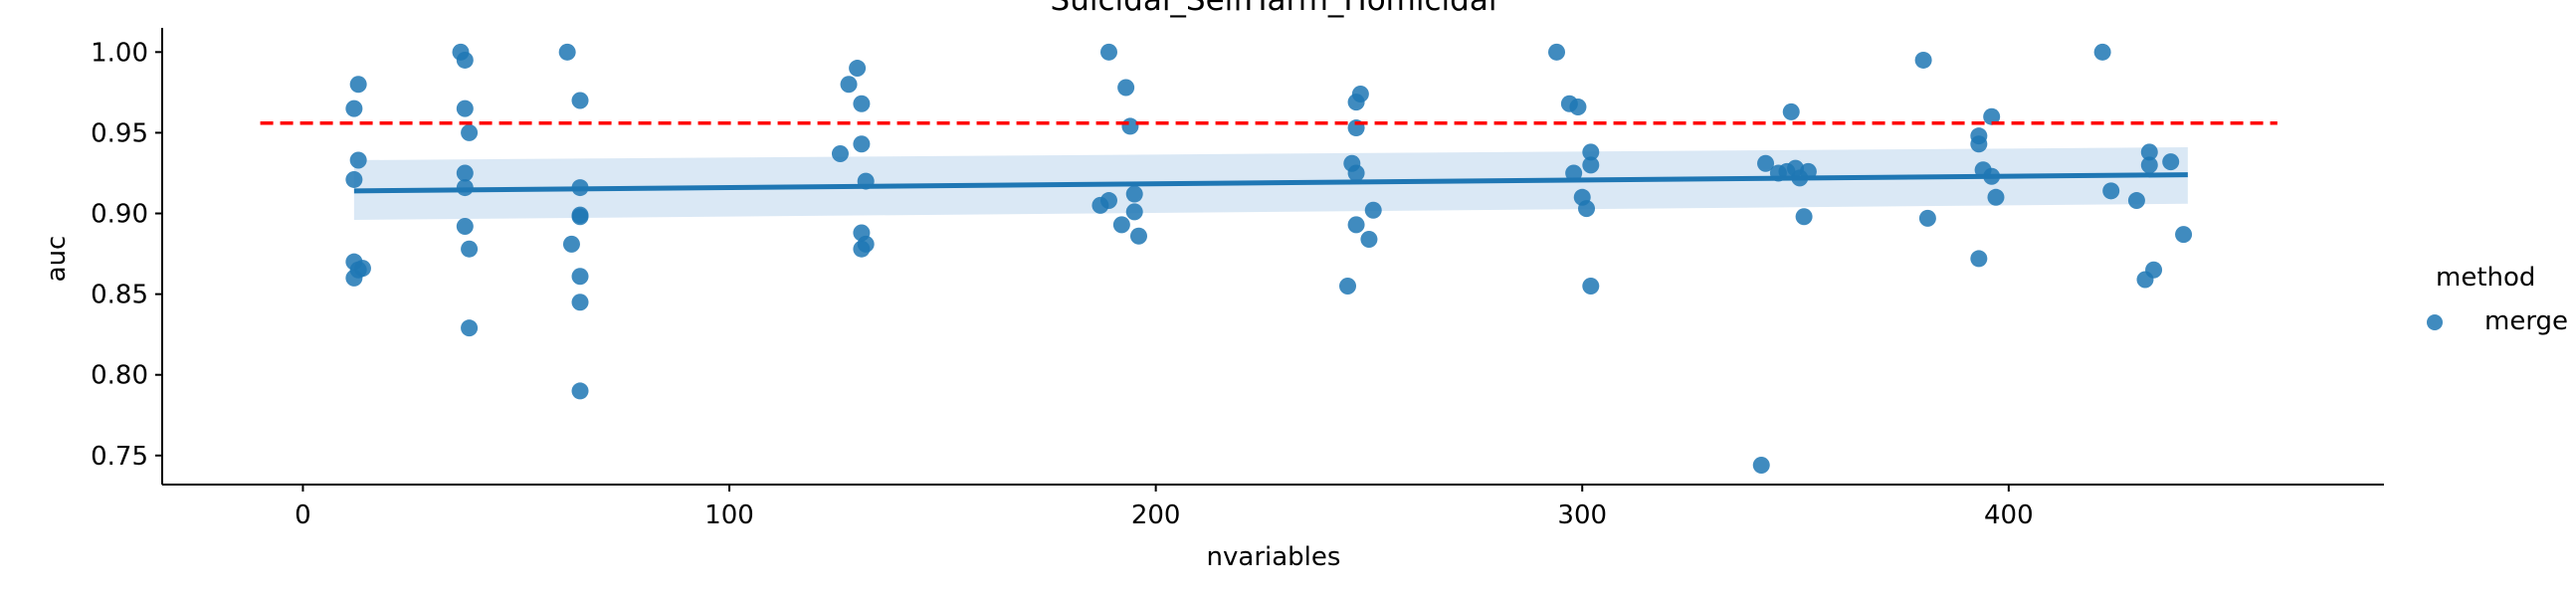 This screenshot has width=2576, height=597. Describe the element at coordinates (1270, 183) in the screenshot. I see `regression-line` at that location.